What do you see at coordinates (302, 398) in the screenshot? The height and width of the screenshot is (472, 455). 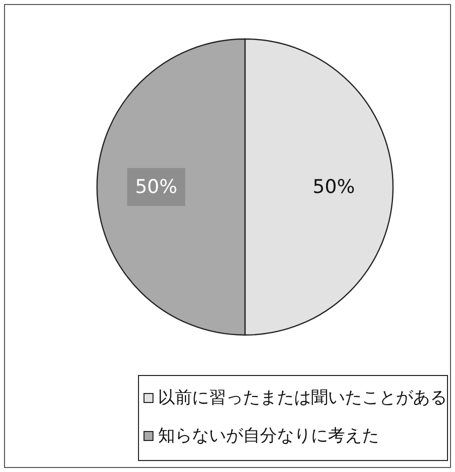 I see `legend-label: 以前に習ったまたは聞いたことがある` at bounding box center [302, 398].